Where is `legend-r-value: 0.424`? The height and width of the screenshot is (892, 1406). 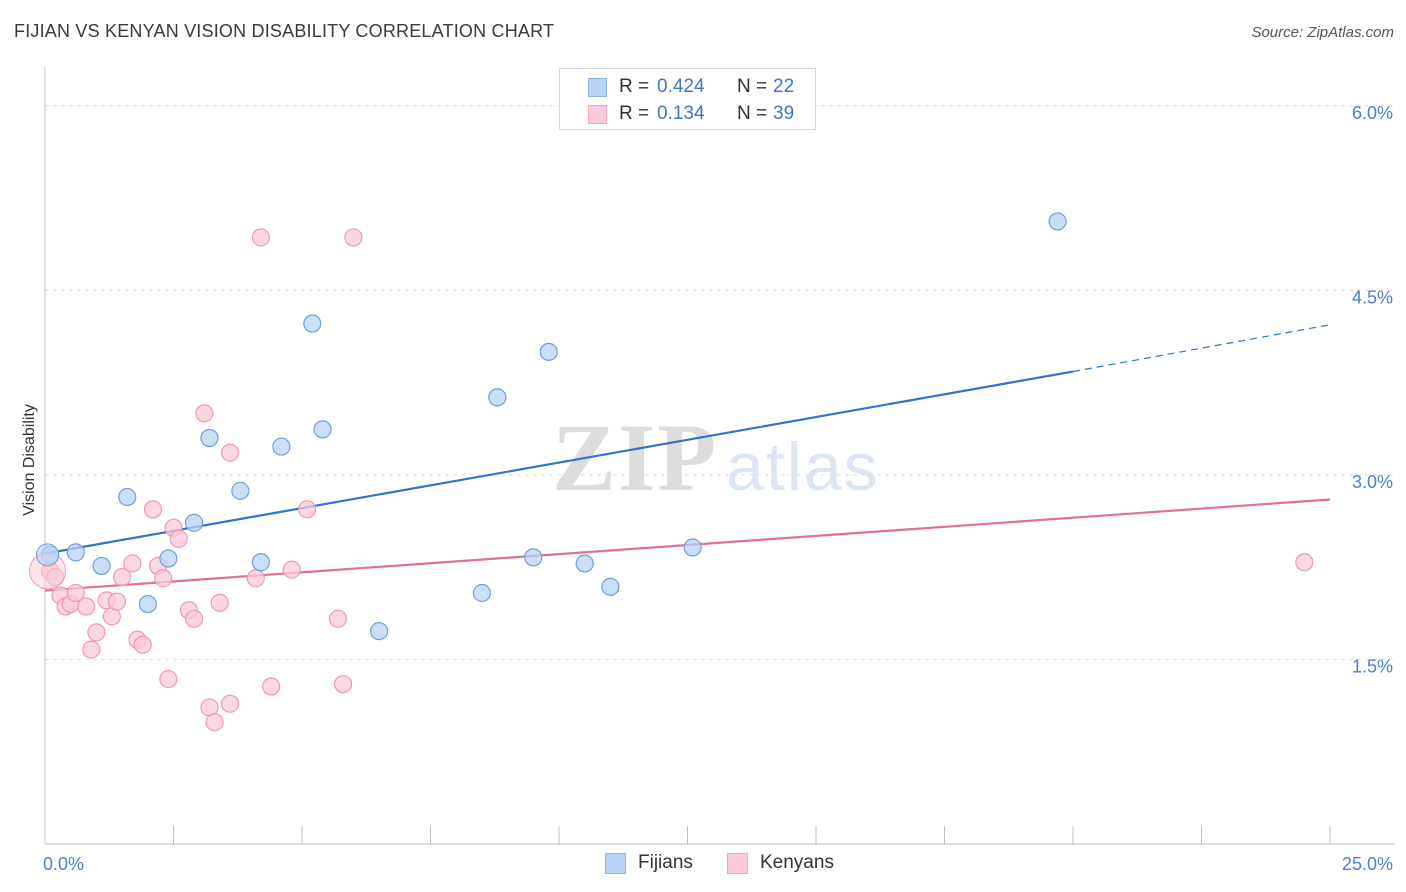 legend-r-value: 0.424 is located at coordinates (681, 86).